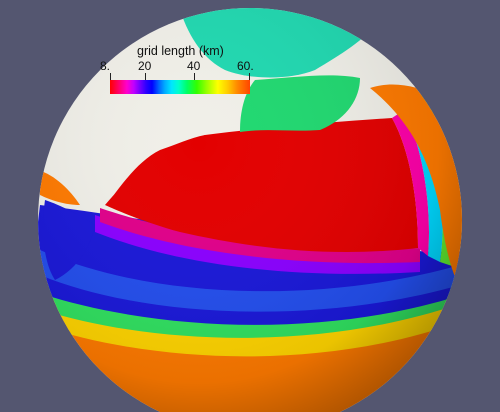  I want to click on colorbar, so click(180, 87).